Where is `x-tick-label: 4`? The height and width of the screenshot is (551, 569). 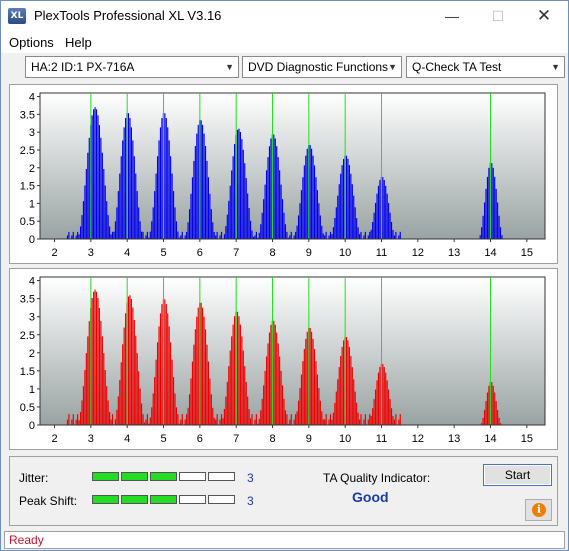
x-tick-label: 4 is located at coordinates (127, 439).